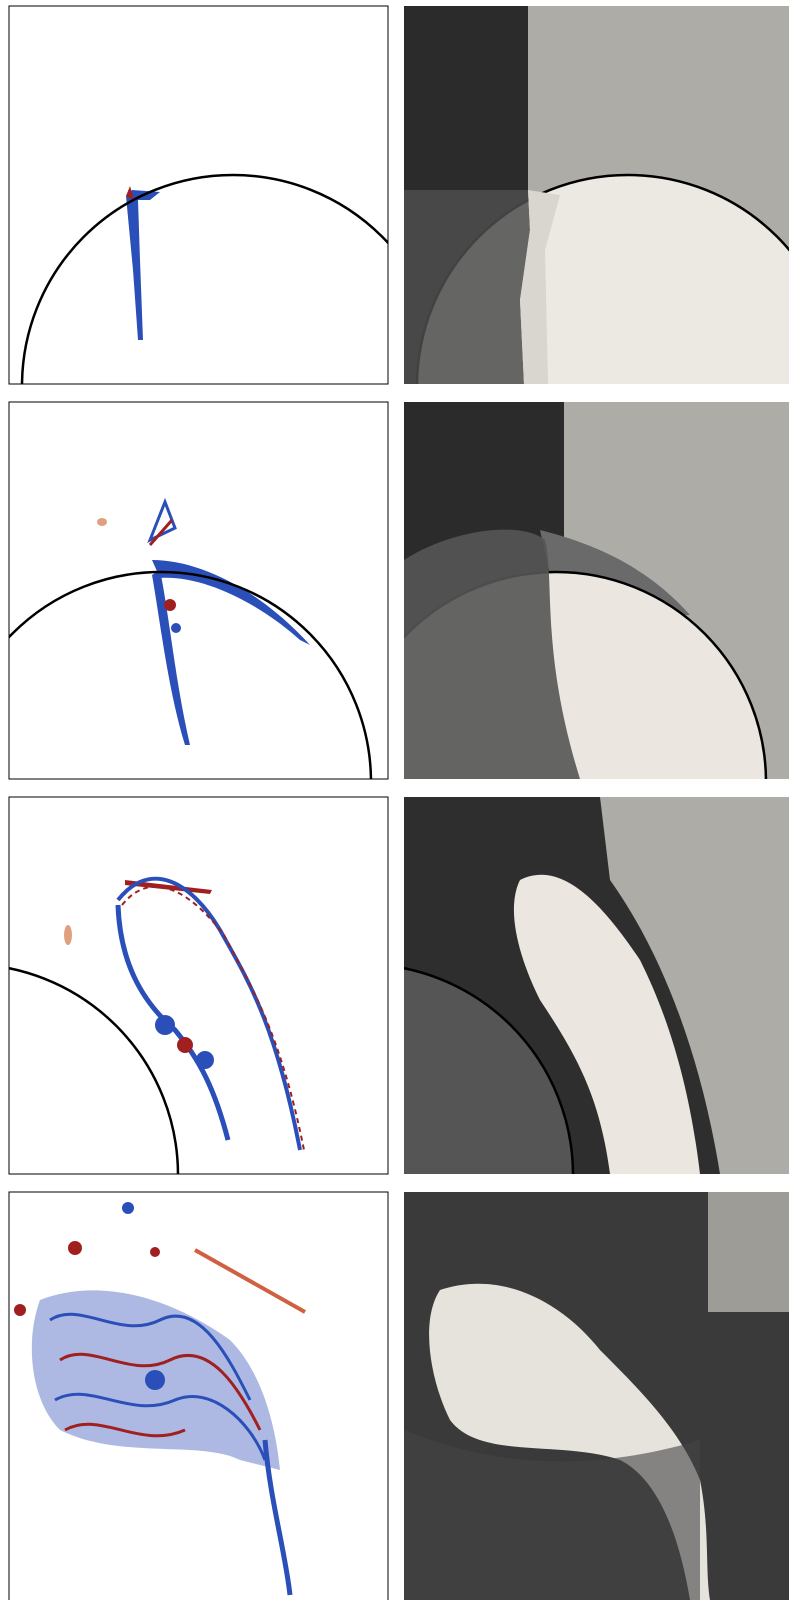 This screenshot has width=789, height=1600. What do you see at coordinates (143, 265) in the screenshot?
I see `vortex-sheet` at bounding box center [143, 265].